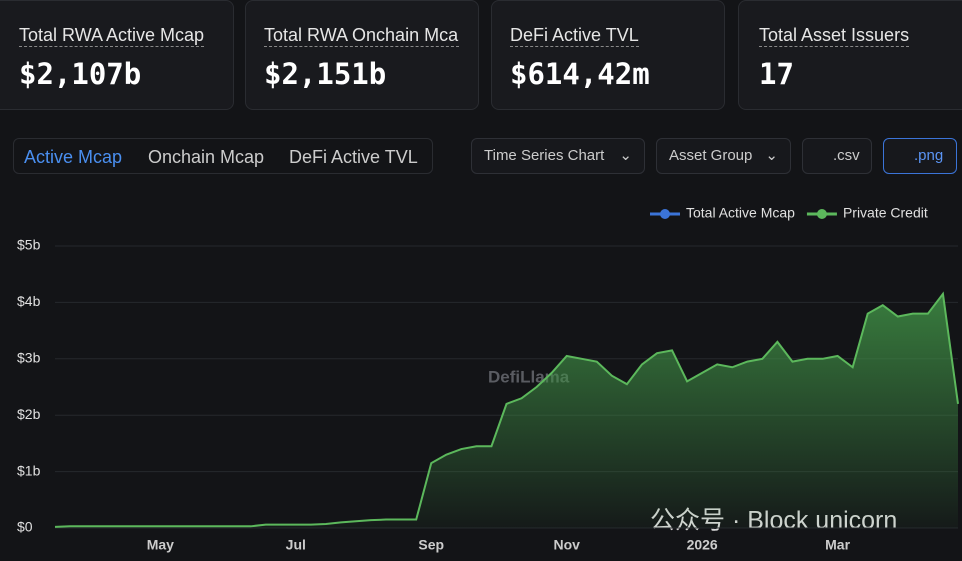  I want to click on legend-label: Private Credit, so click(885, 213).